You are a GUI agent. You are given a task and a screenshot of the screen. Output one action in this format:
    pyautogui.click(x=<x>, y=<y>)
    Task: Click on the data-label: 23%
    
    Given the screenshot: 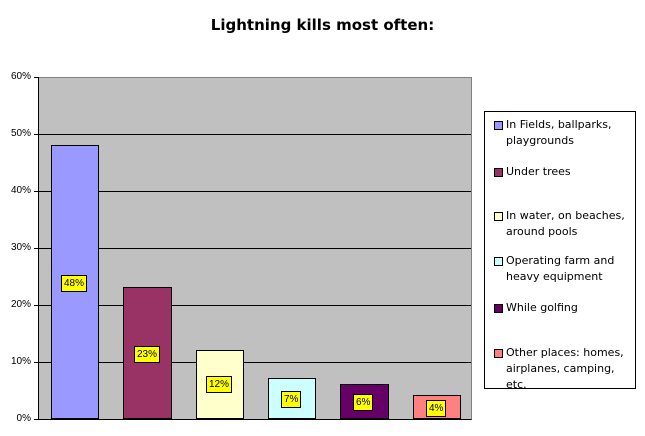 What is the action you would take?
    pyautogui.click(x=147, y=354)
    